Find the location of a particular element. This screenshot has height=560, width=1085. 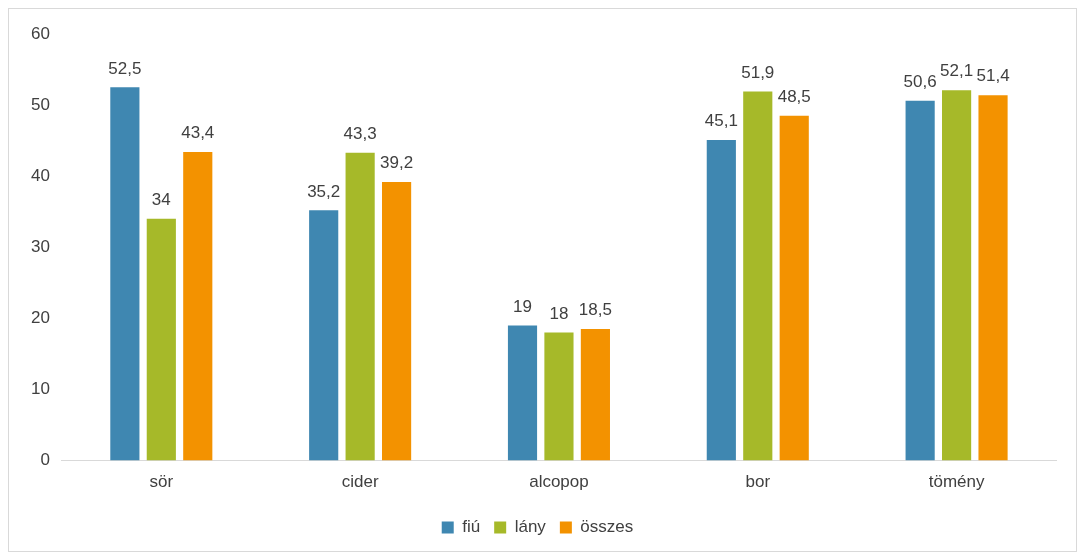

data-label: 43,3 is located at coordinates (360, 133).